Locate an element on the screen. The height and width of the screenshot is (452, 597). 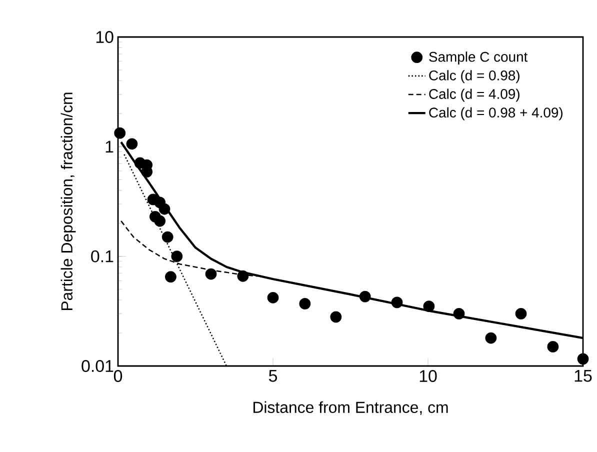
y-tick-label: 1 is located at coordinates (110, 146).